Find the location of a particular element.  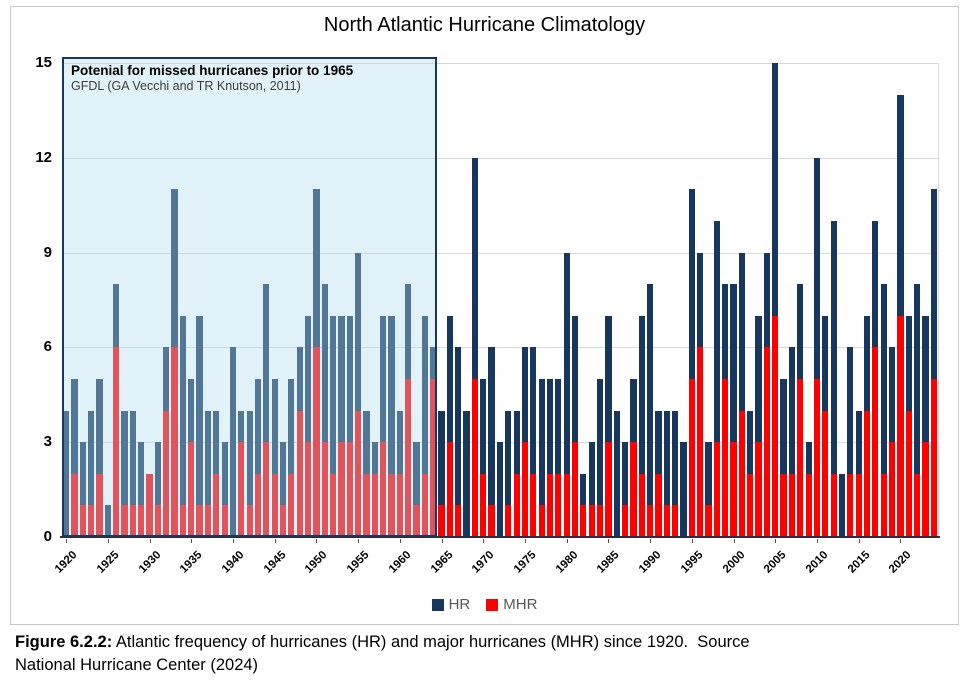

y-tick-label-3: 3 is located at coordinates (47, 442).